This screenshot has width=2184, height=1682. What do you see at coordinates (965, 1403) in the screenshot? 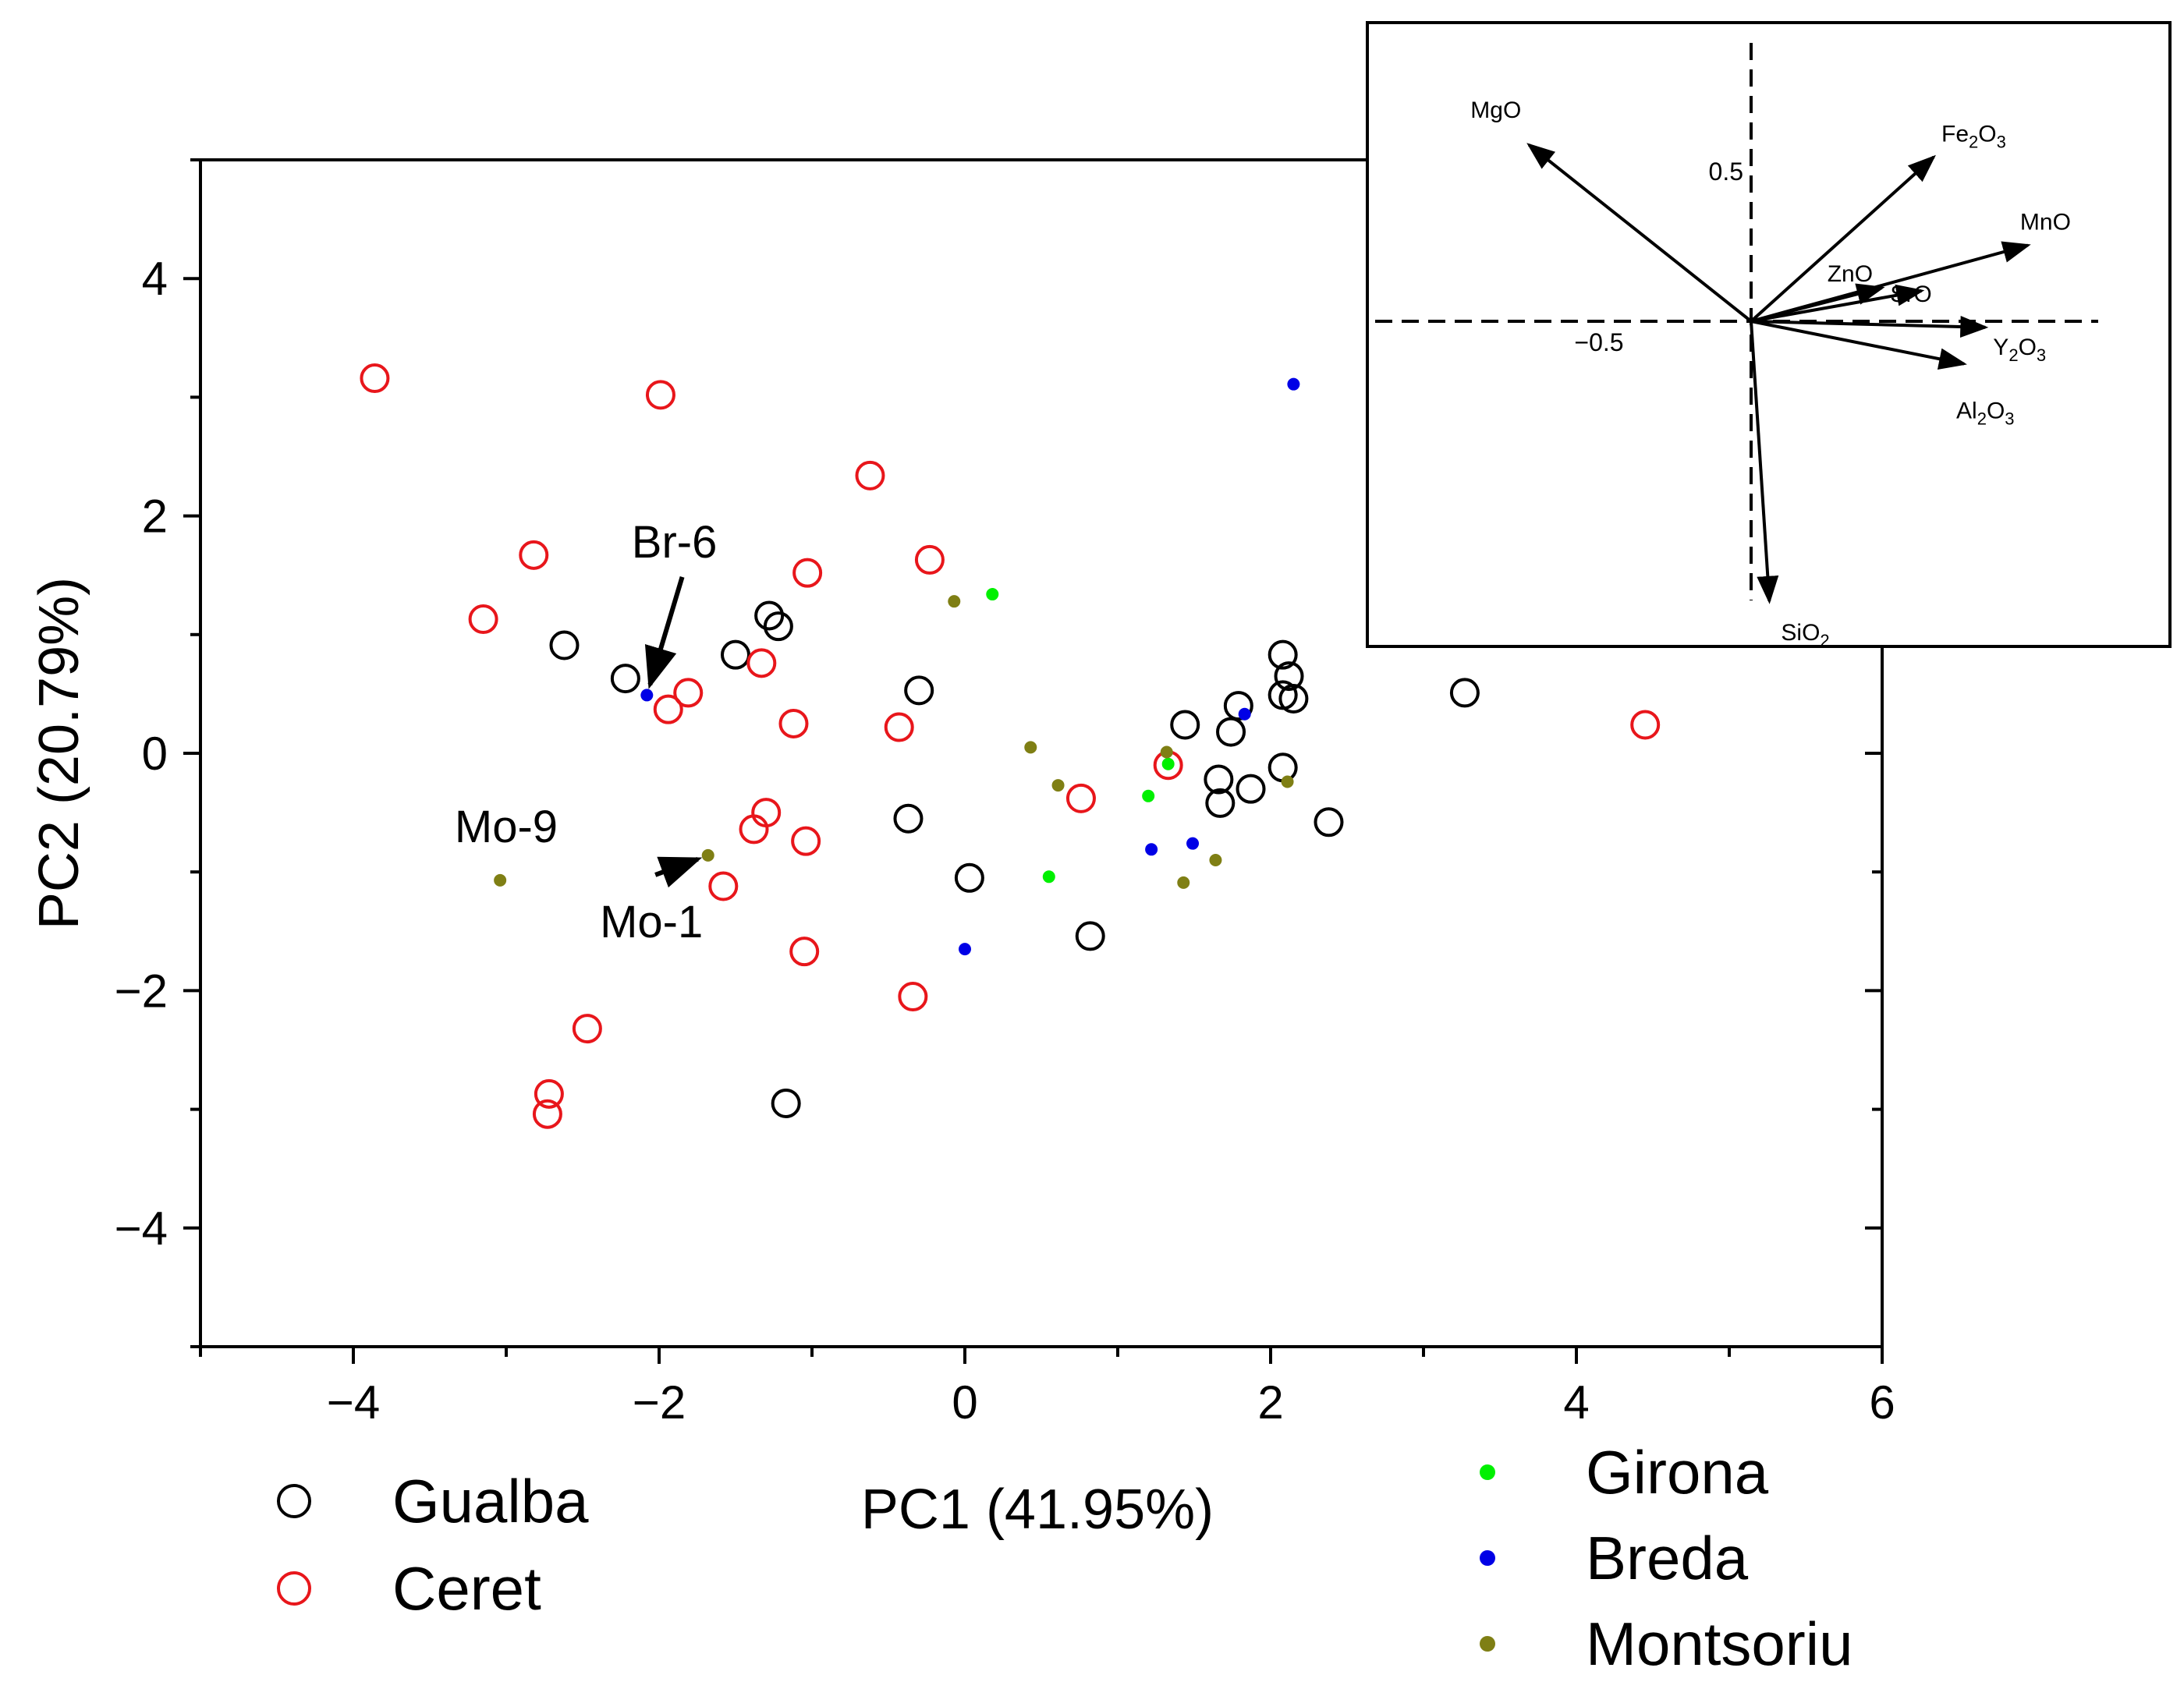
I see `x-tick-label: 0` at bounding box center [965, 1403].